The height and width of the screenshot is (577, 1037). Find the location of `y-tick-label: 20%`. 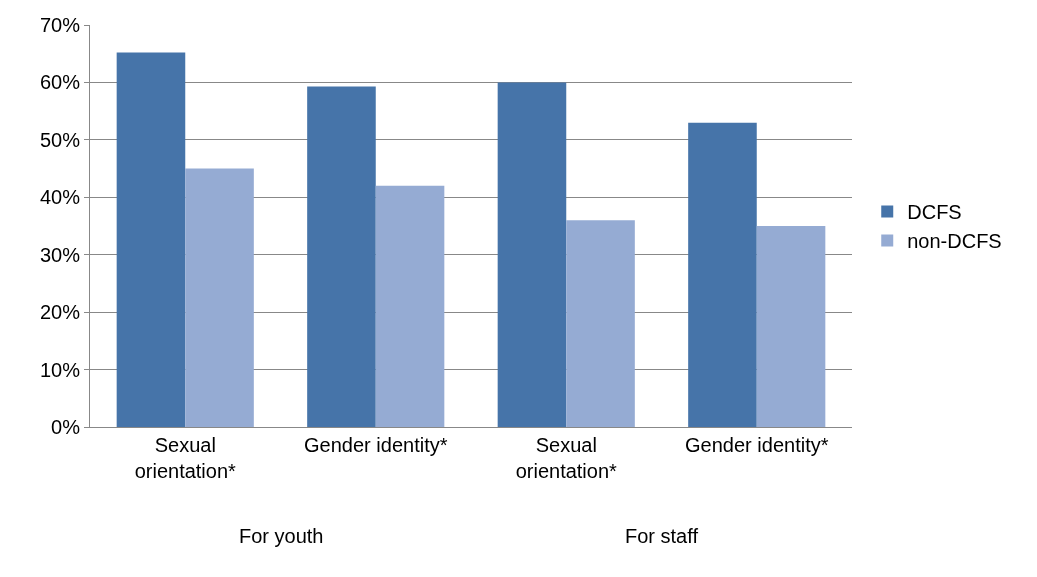

y-tick-label: 20% is located at coordinates (60, 312).